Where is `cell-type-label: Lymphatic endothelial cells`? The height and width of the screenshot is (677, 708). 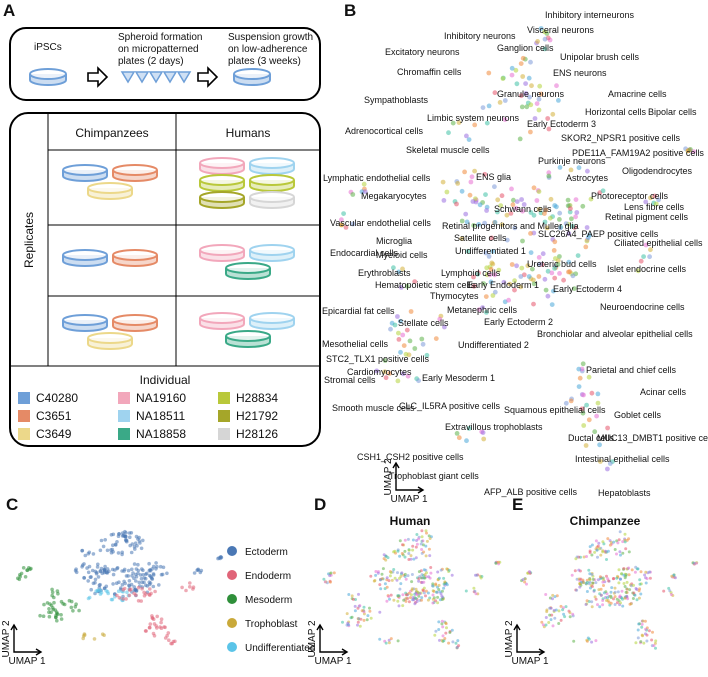 cell-type-label: Lymphatic endothelial cells is located at coordinates (377, 178).